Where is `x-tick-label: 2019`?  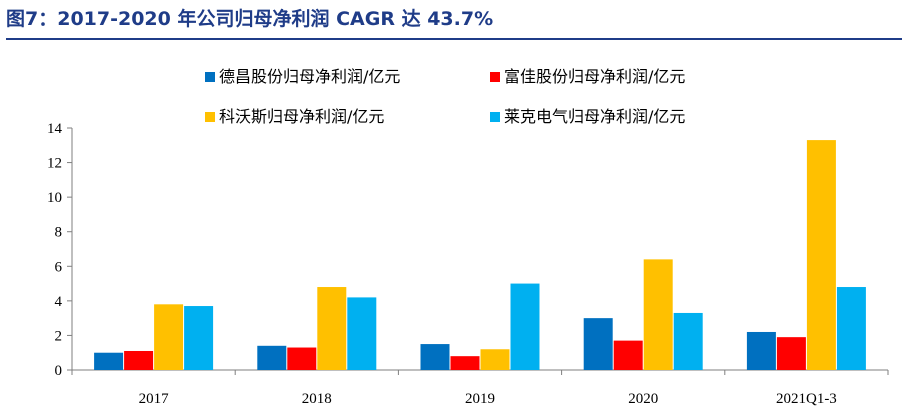
x-tick-label: 2019 is located at coordinates (480, 399).